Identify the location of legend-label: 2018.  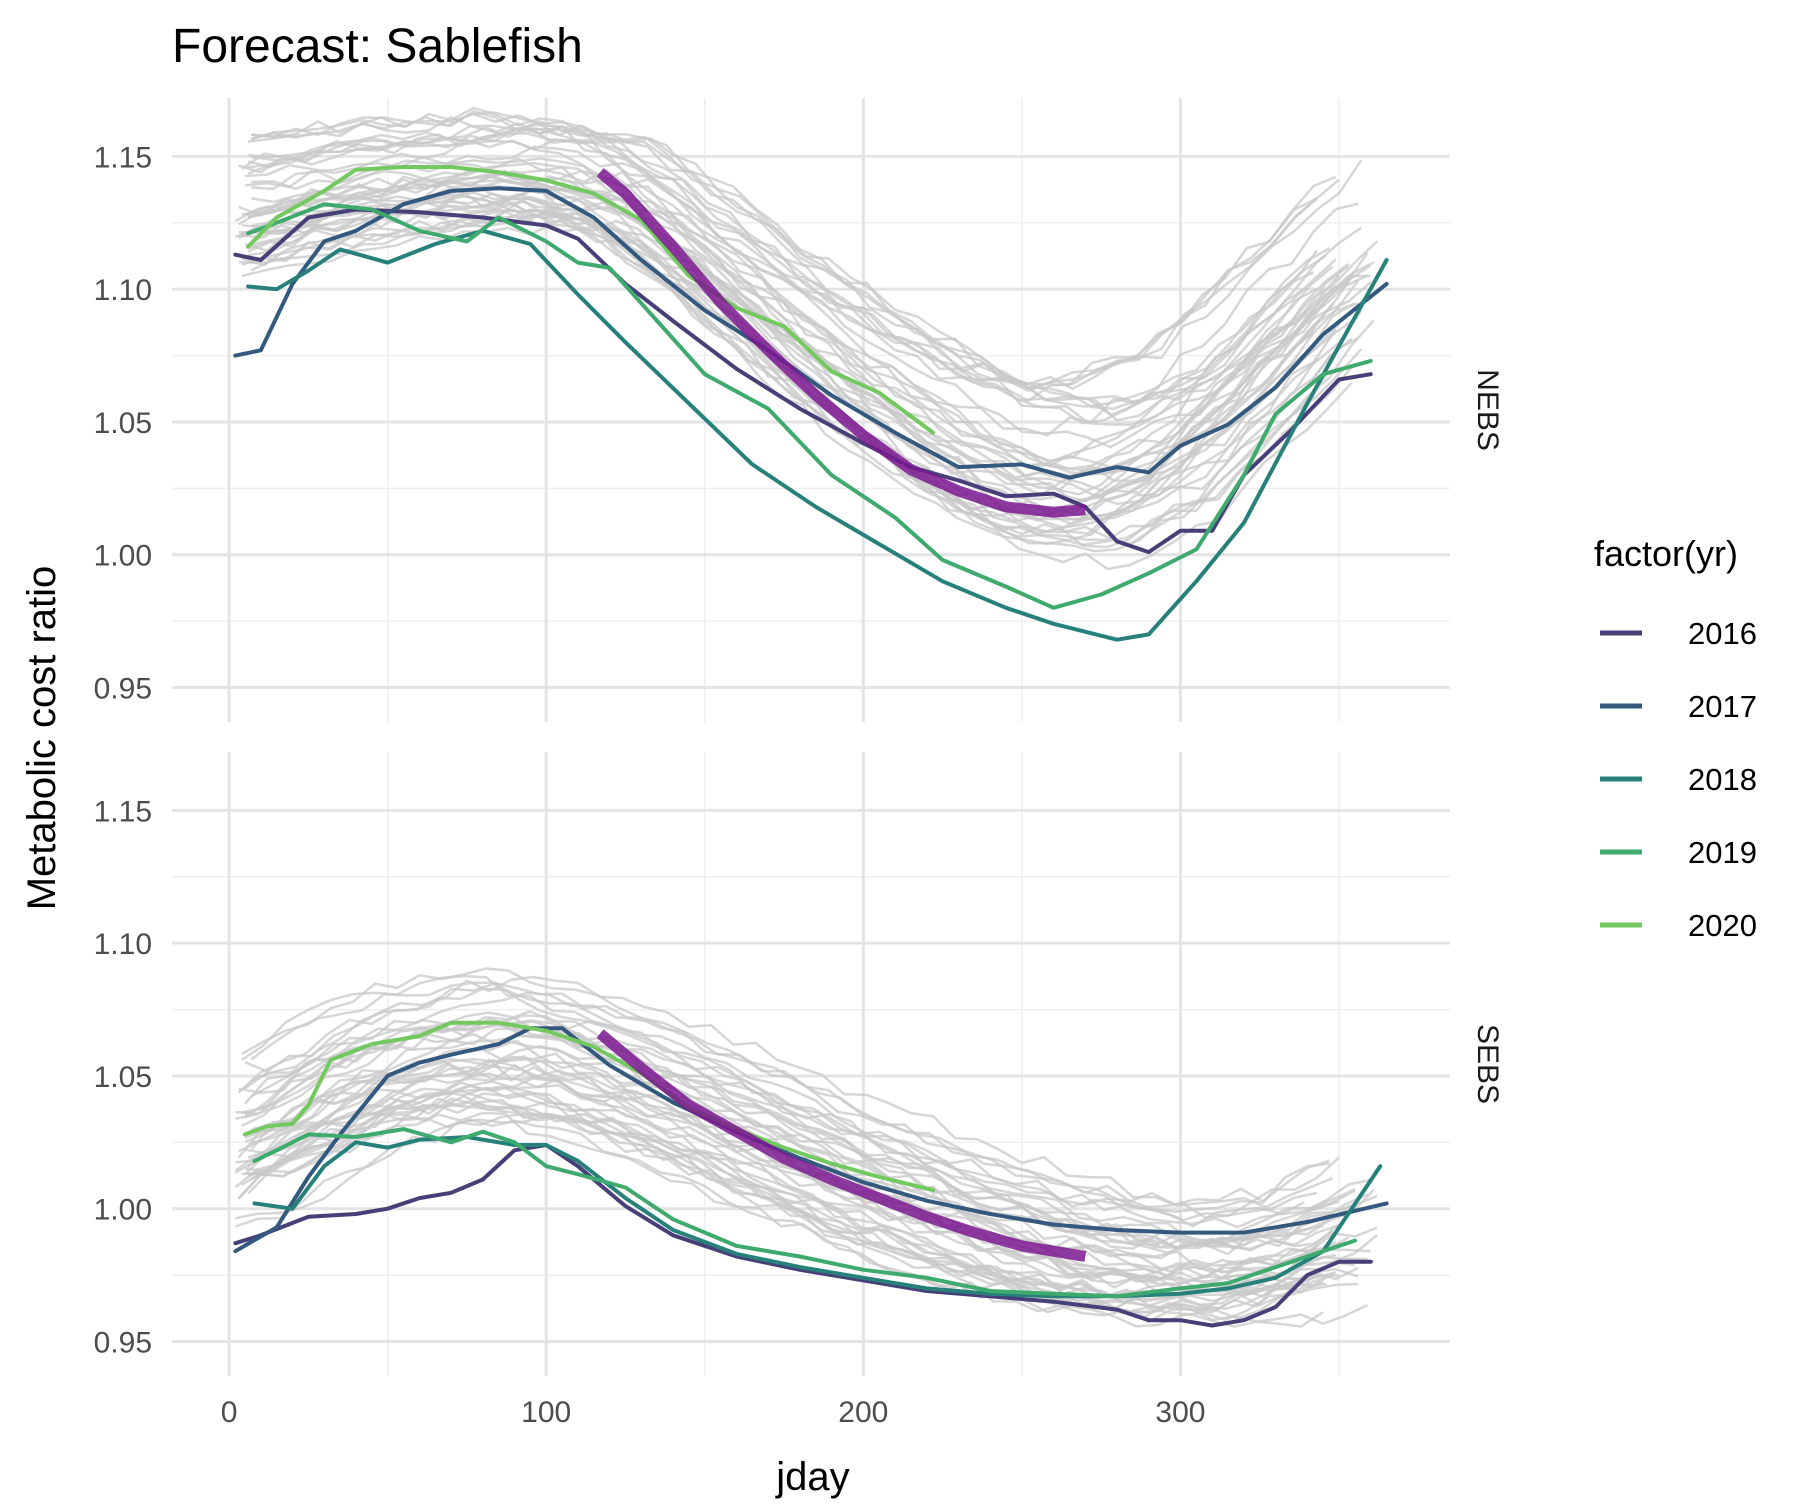
(1722, 779).